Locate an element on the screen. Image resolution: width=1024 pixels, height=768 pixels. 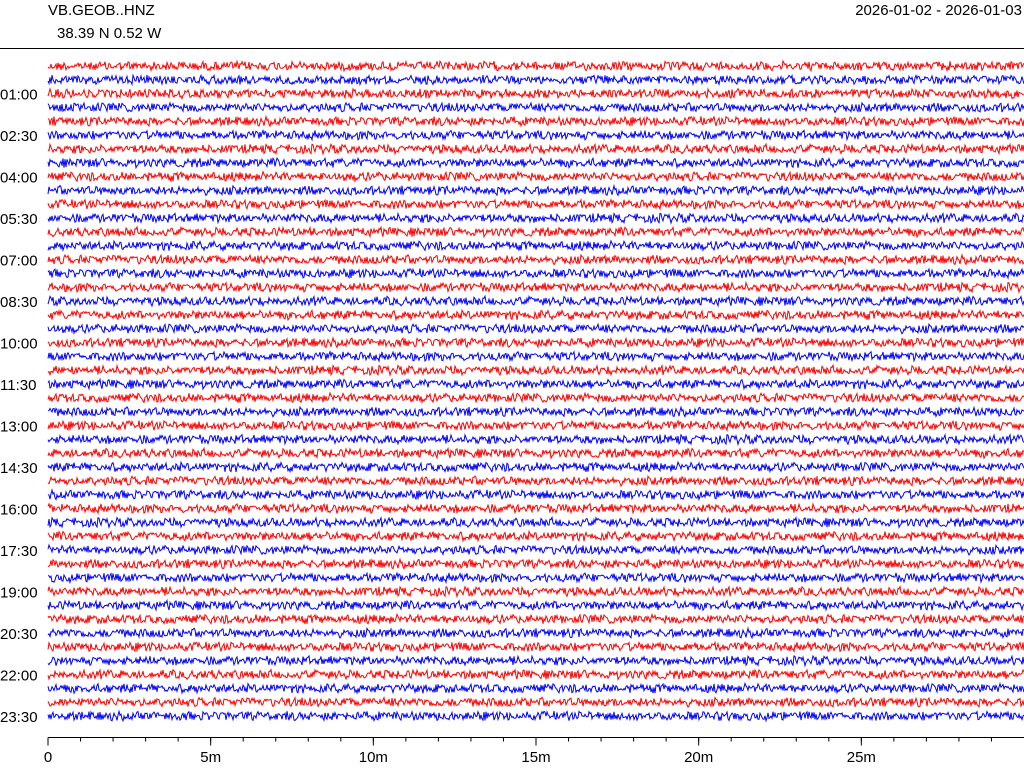
x-tick-label: 10m is located at coordinates (373, 757).